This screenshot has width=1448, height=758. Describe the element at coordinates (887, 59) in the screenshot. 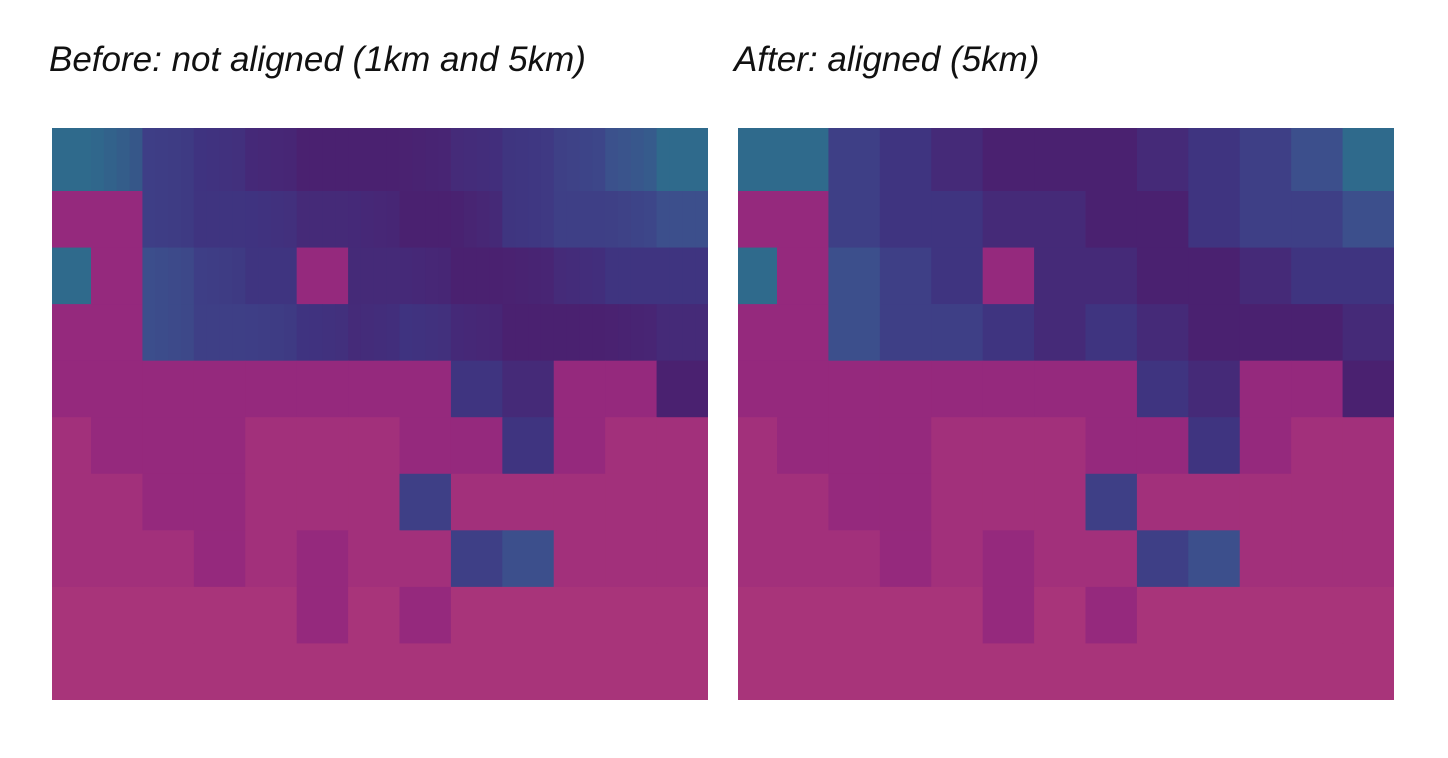

I see `after-panel-title: After: aligned (5km)` at that location.